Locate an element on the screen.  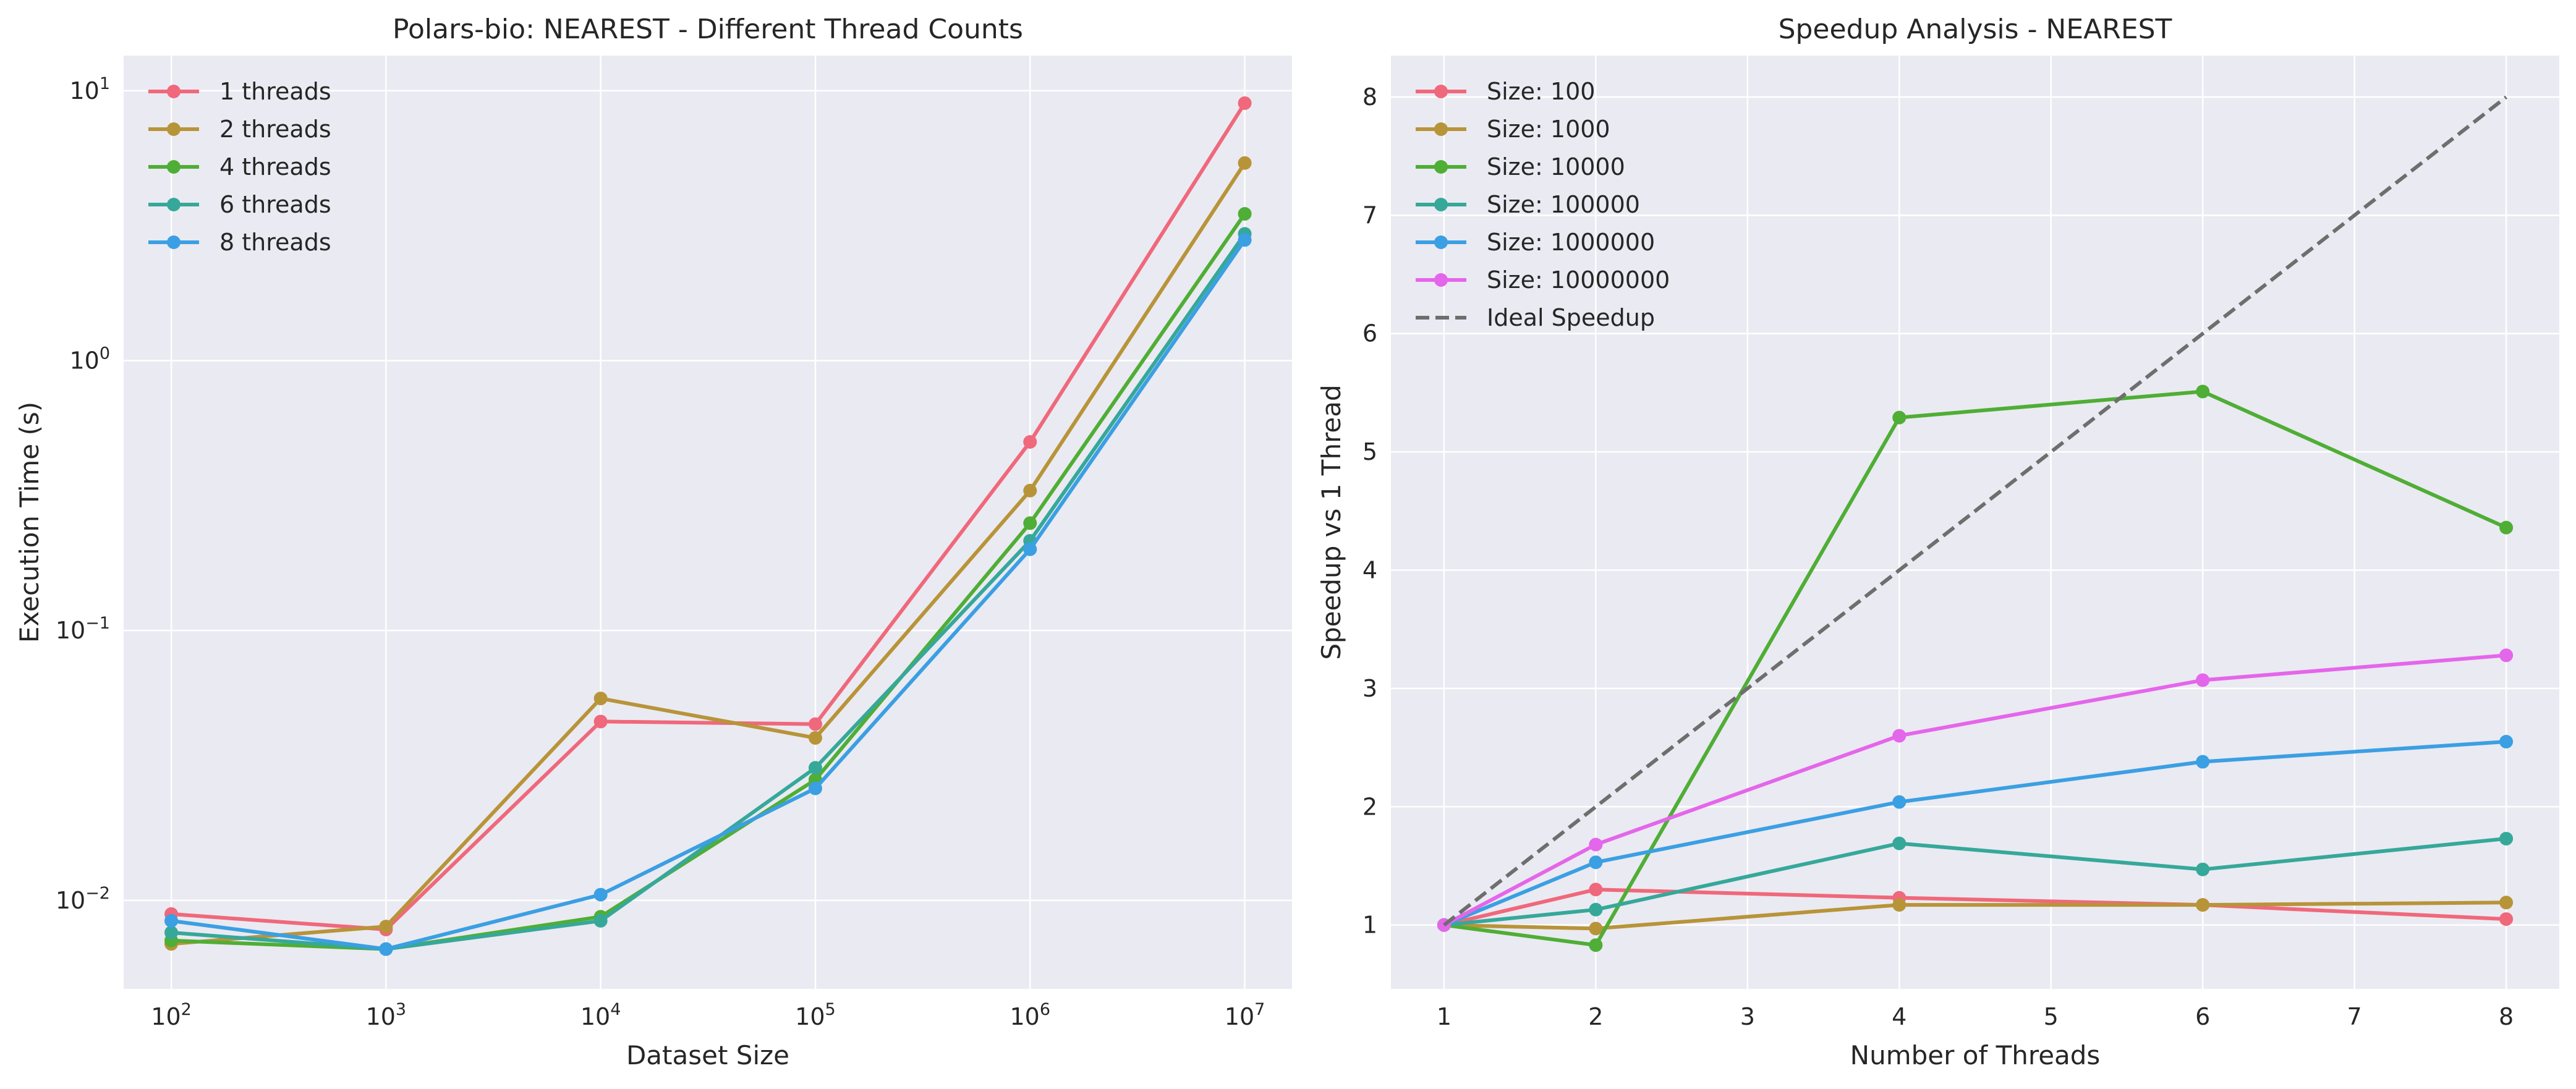
speedup-y-tick-label: 2 is located at coordinates (1369, 806).